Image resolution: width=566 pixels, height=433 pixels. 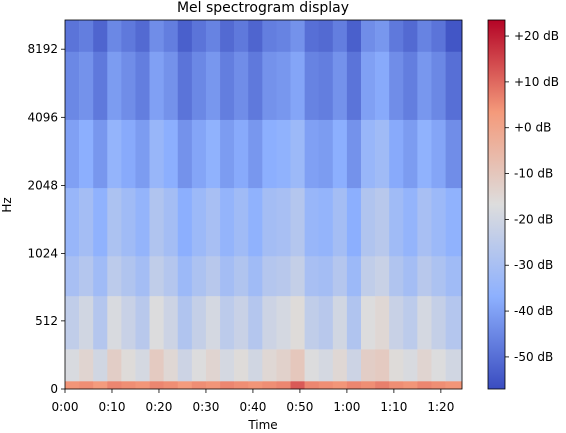 What do you see at coordinates (532, 128) in the screenshot?
I see `colorbar-tick-label: +0 dB` at bounding box center [532, 128].